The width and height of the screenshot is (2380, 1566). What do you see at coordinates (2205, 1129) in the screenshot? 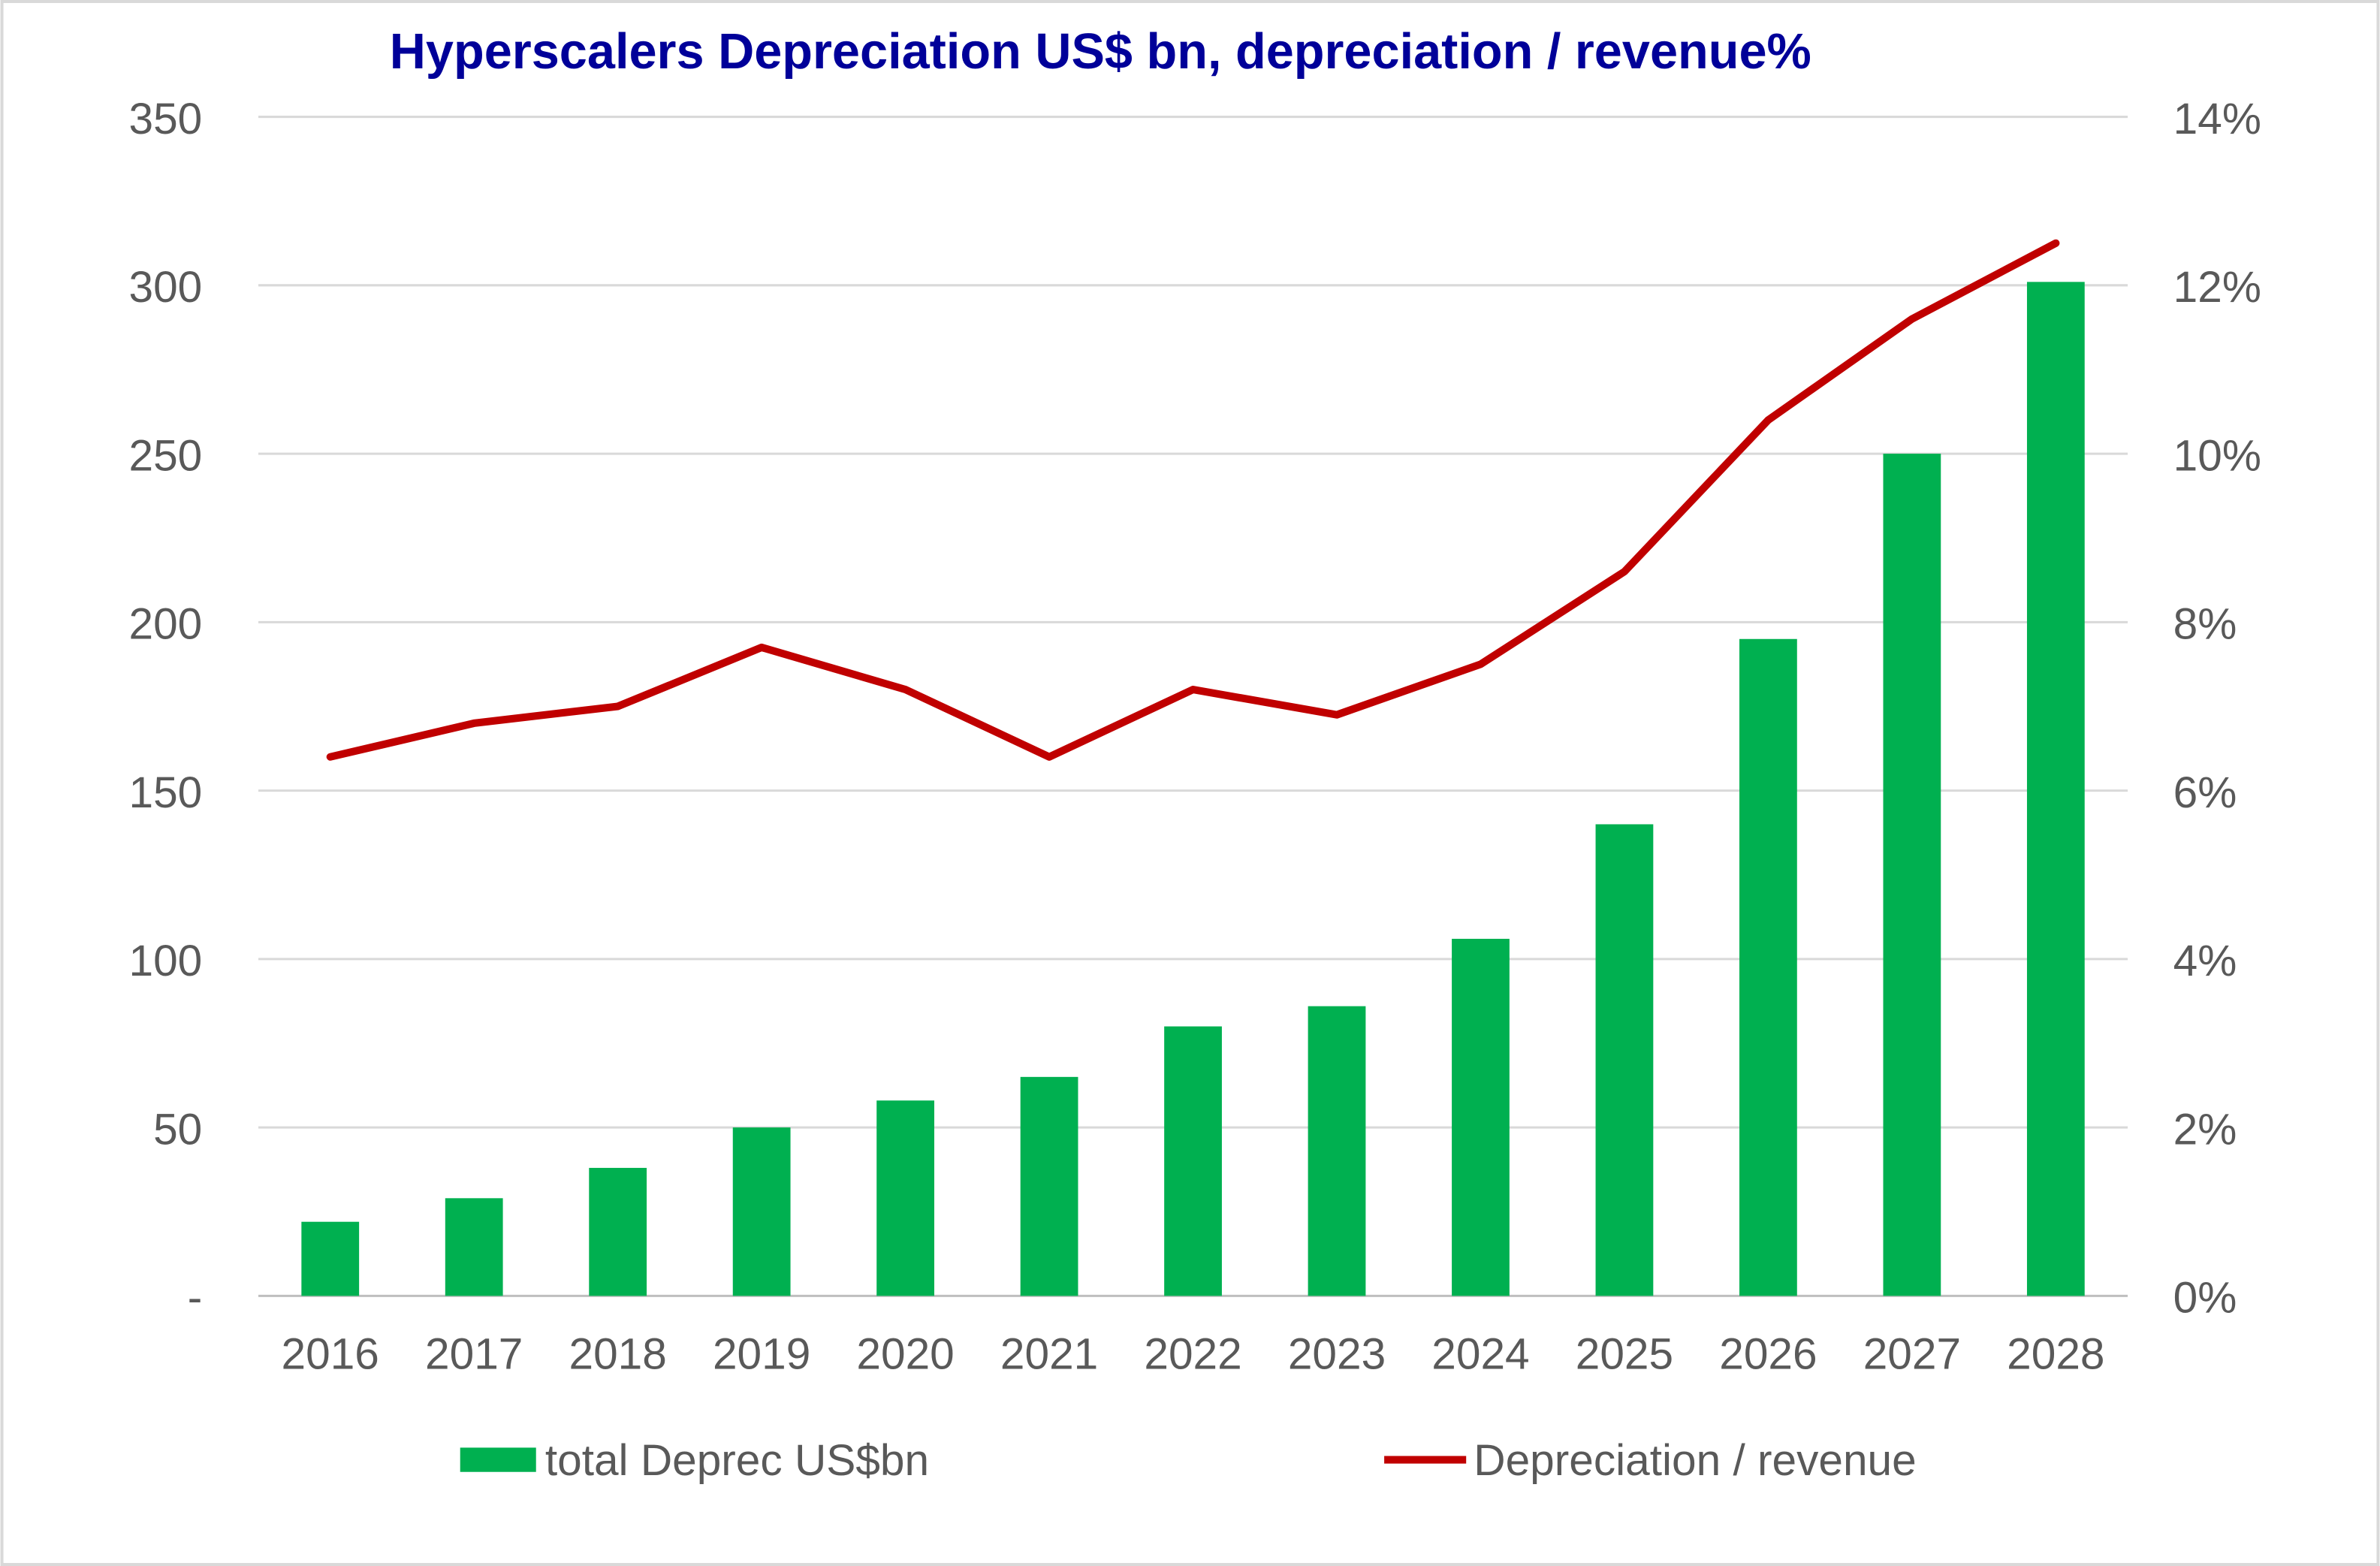
I see `right-tick-label: 2%` at bounding box center [2205, 1129].